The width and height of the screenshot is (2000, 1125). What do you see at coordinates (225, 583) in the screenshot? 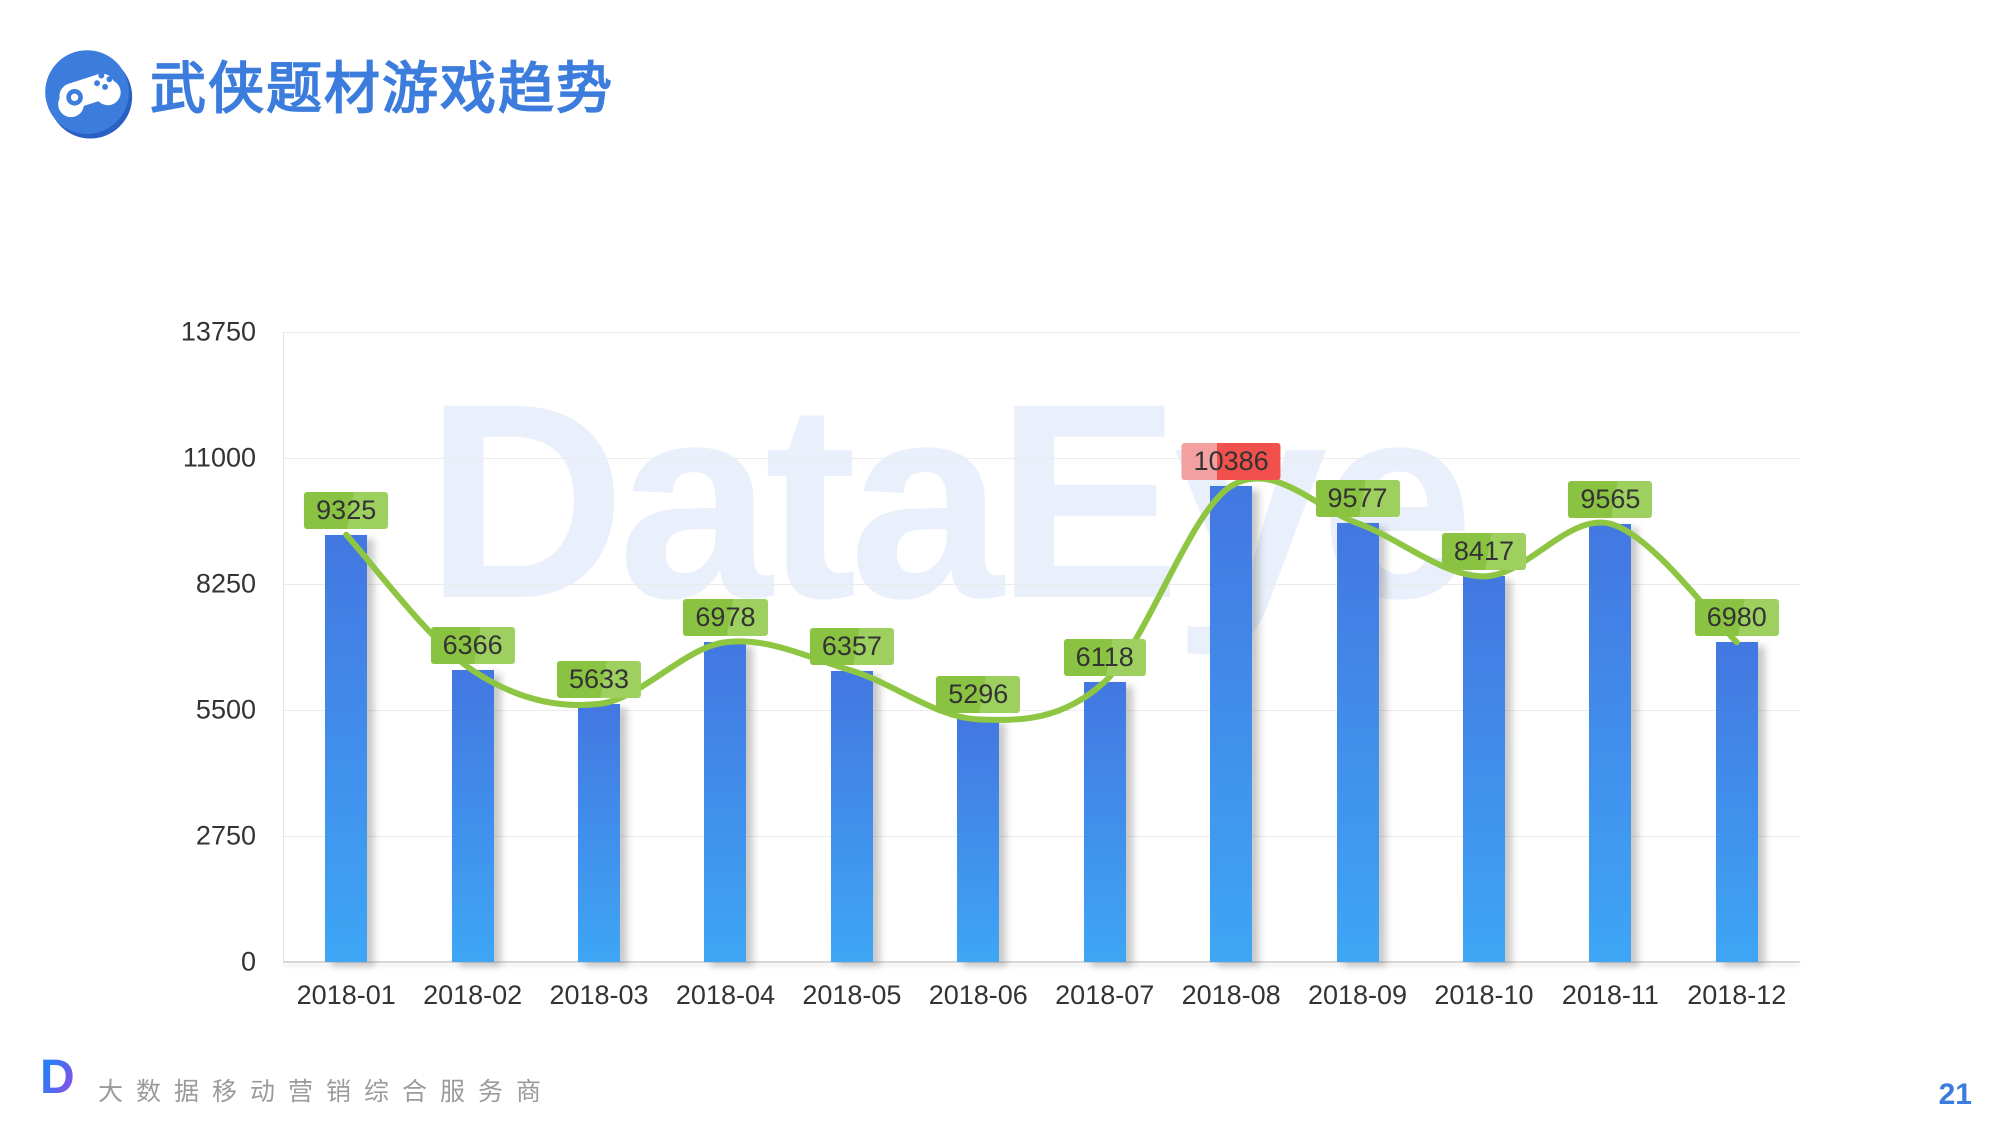
I see `y-tick-label: 8250` at bounding box center [225, 583].